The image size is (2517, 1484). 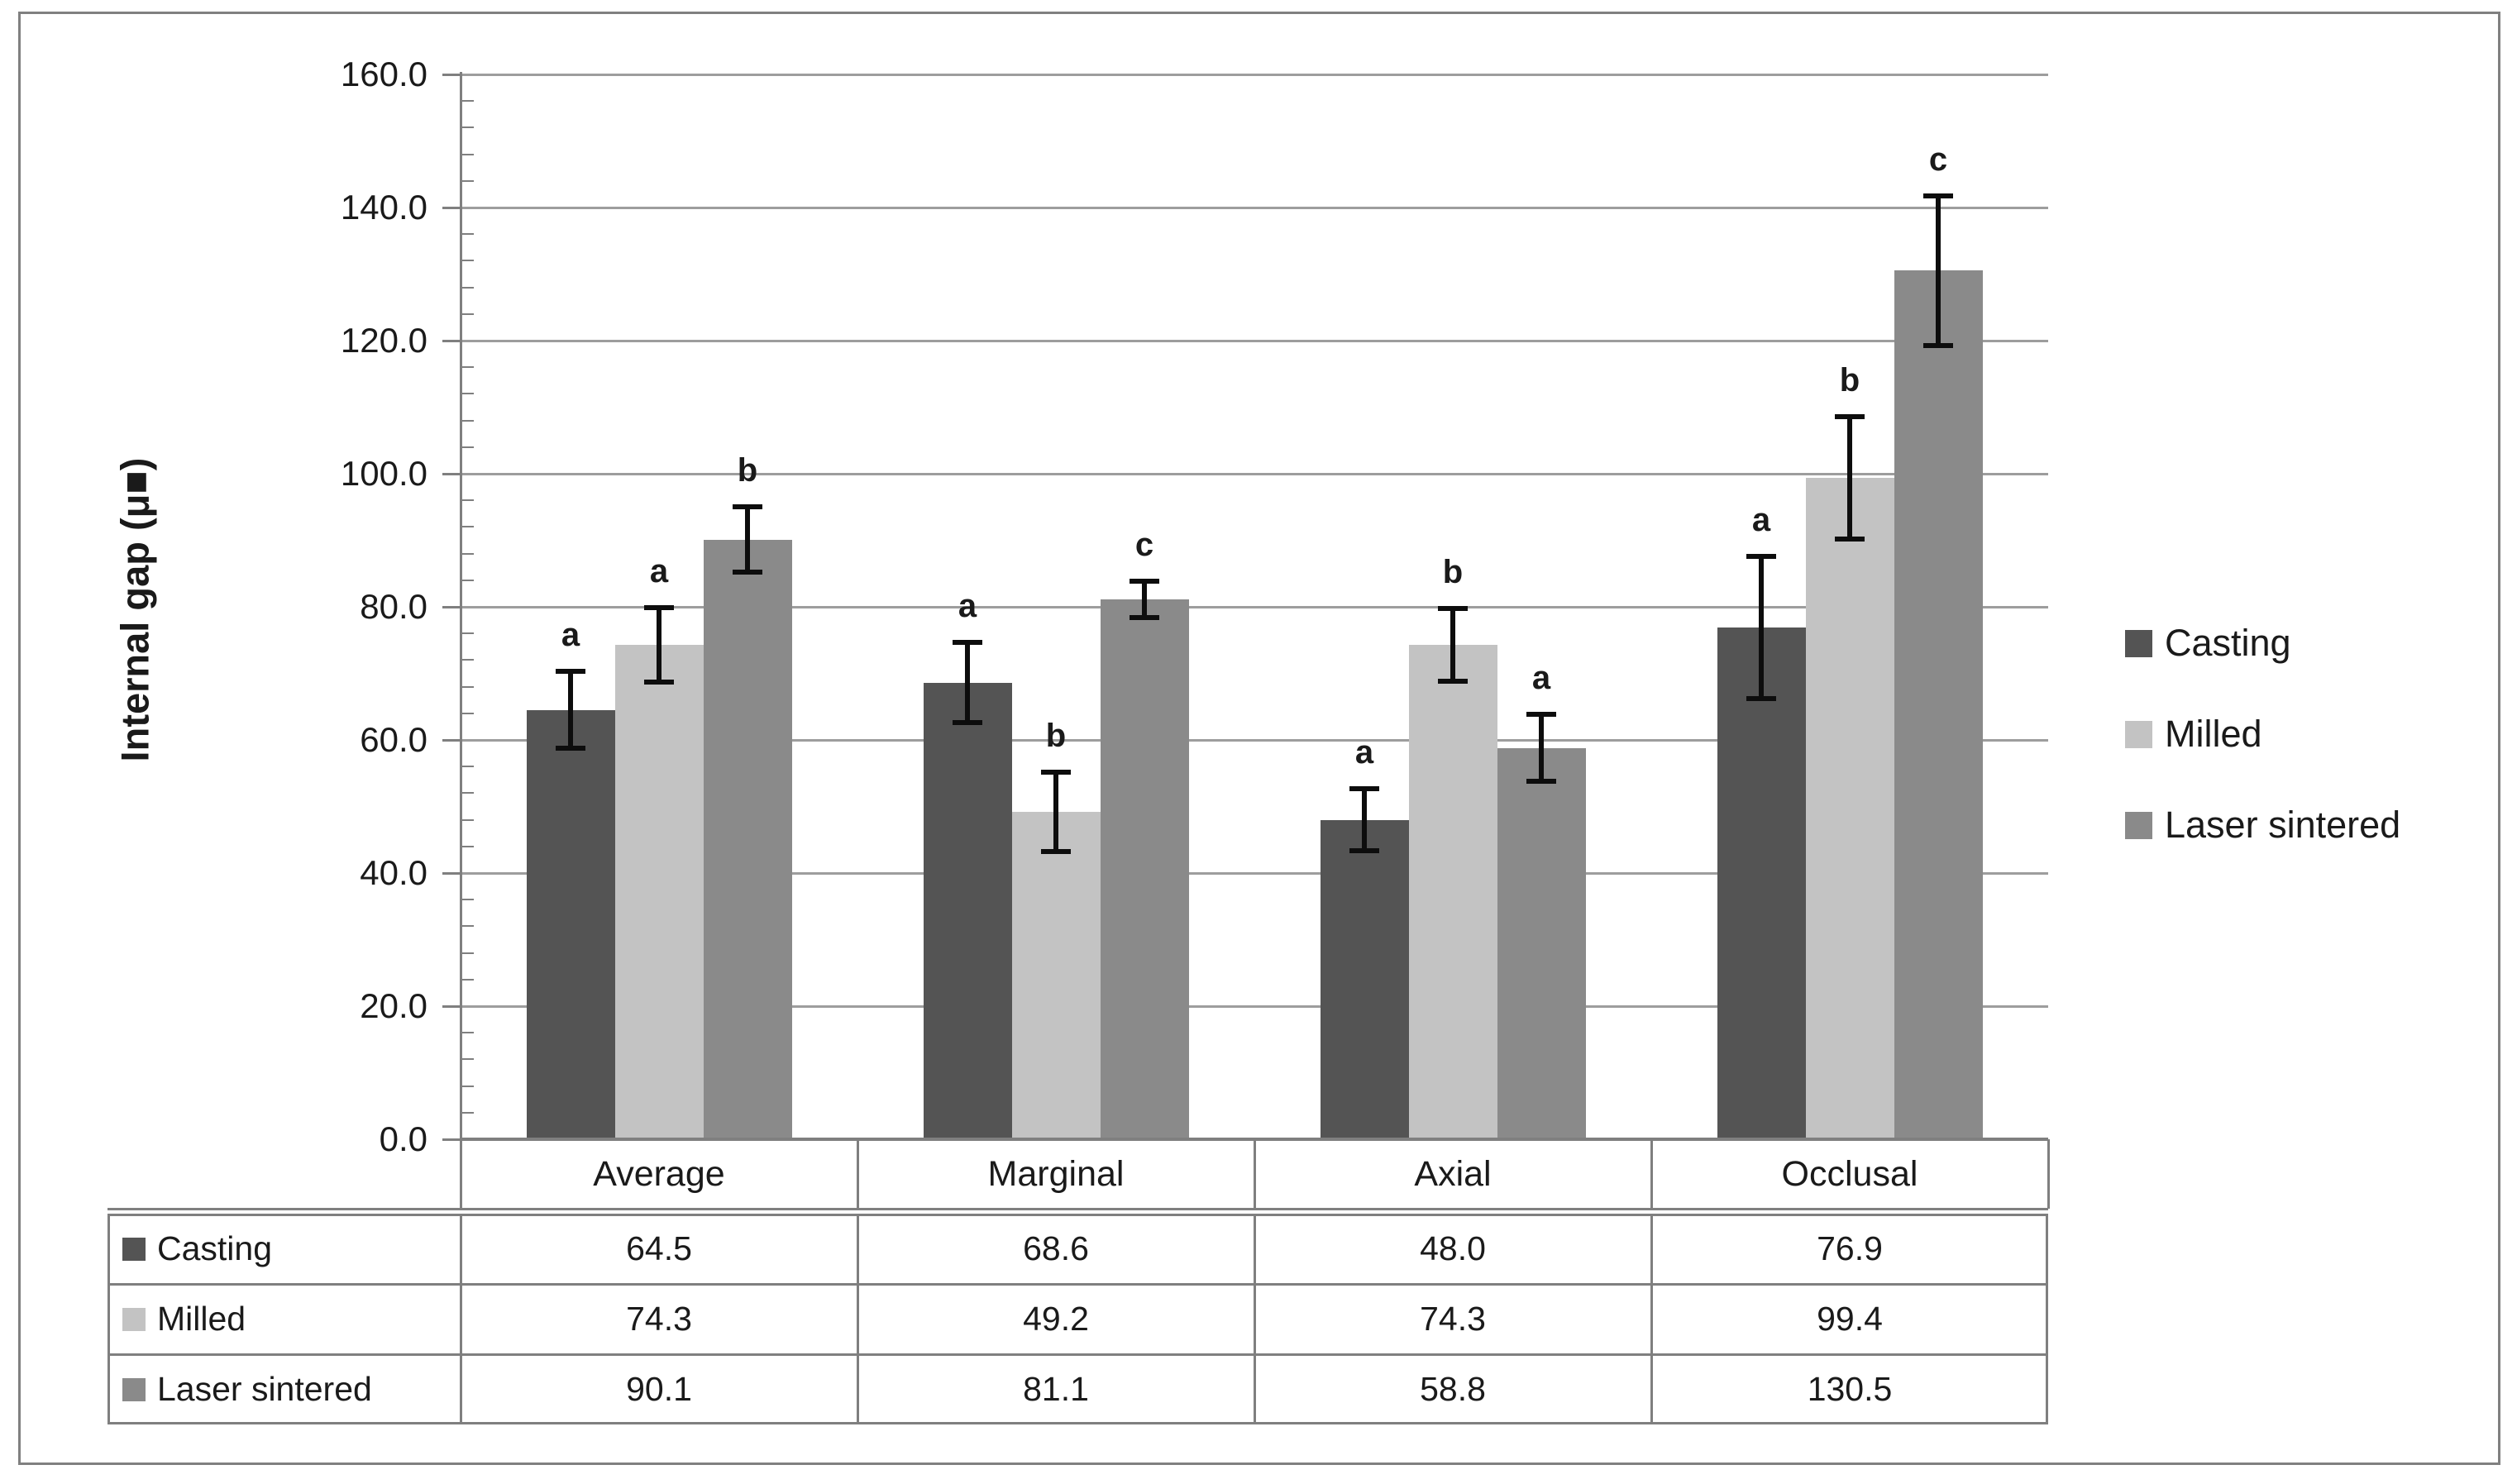 What do you see at coordinates (2138, 644) in the screenshot?
I see `legend-swatch-casting` at bounding box center [2138, 644].